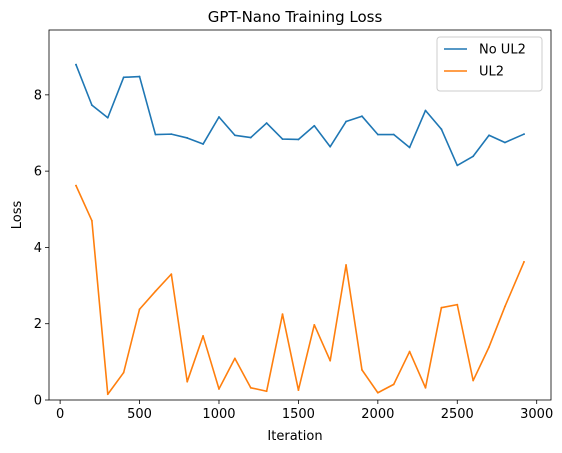 Image resolution: width=562 pixels, height=453 pixels. I want to click on x-tick-label: 2000, so click(377, 414).